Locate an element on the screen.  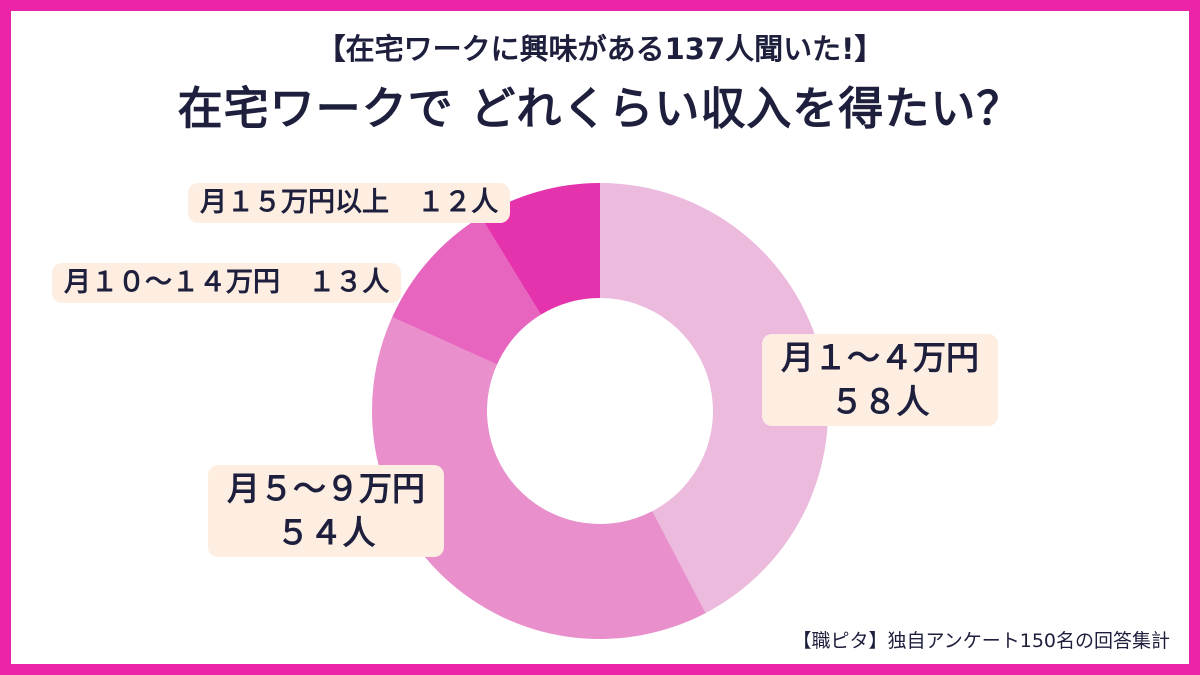
label-15man-plus-count: １２人 is located at coordinates (458, 202).